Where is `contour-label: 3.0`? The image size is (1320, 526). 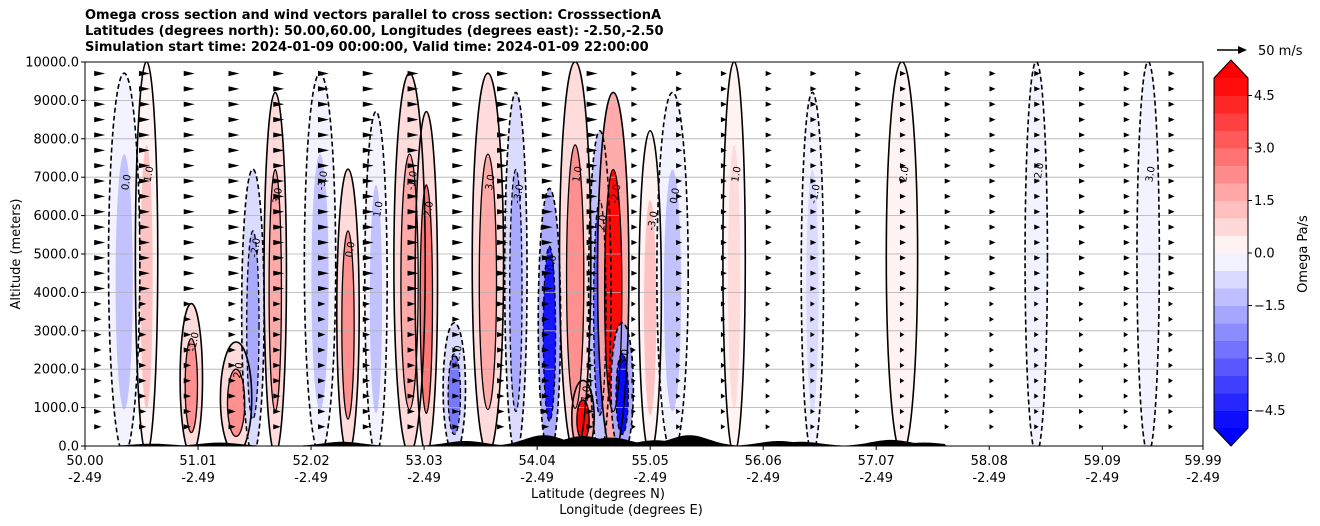 contour-label: 3.0 is located at coordinates (1151, 175).